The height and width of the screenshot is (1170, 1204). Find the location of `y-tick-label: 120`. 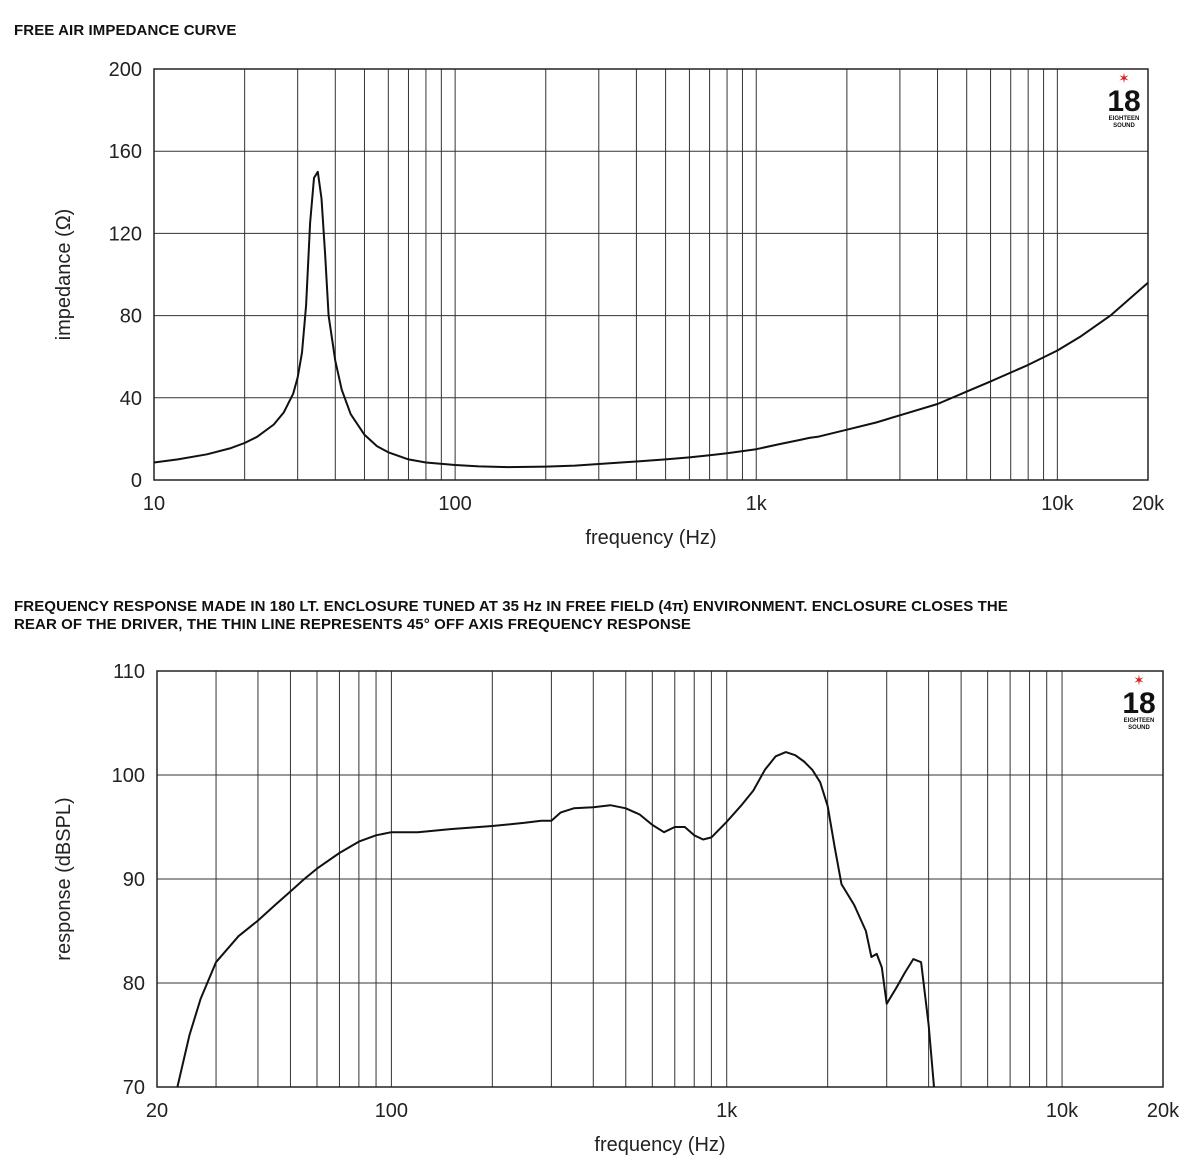

y-tick-label: 120 is located at coordinates (125, 234).